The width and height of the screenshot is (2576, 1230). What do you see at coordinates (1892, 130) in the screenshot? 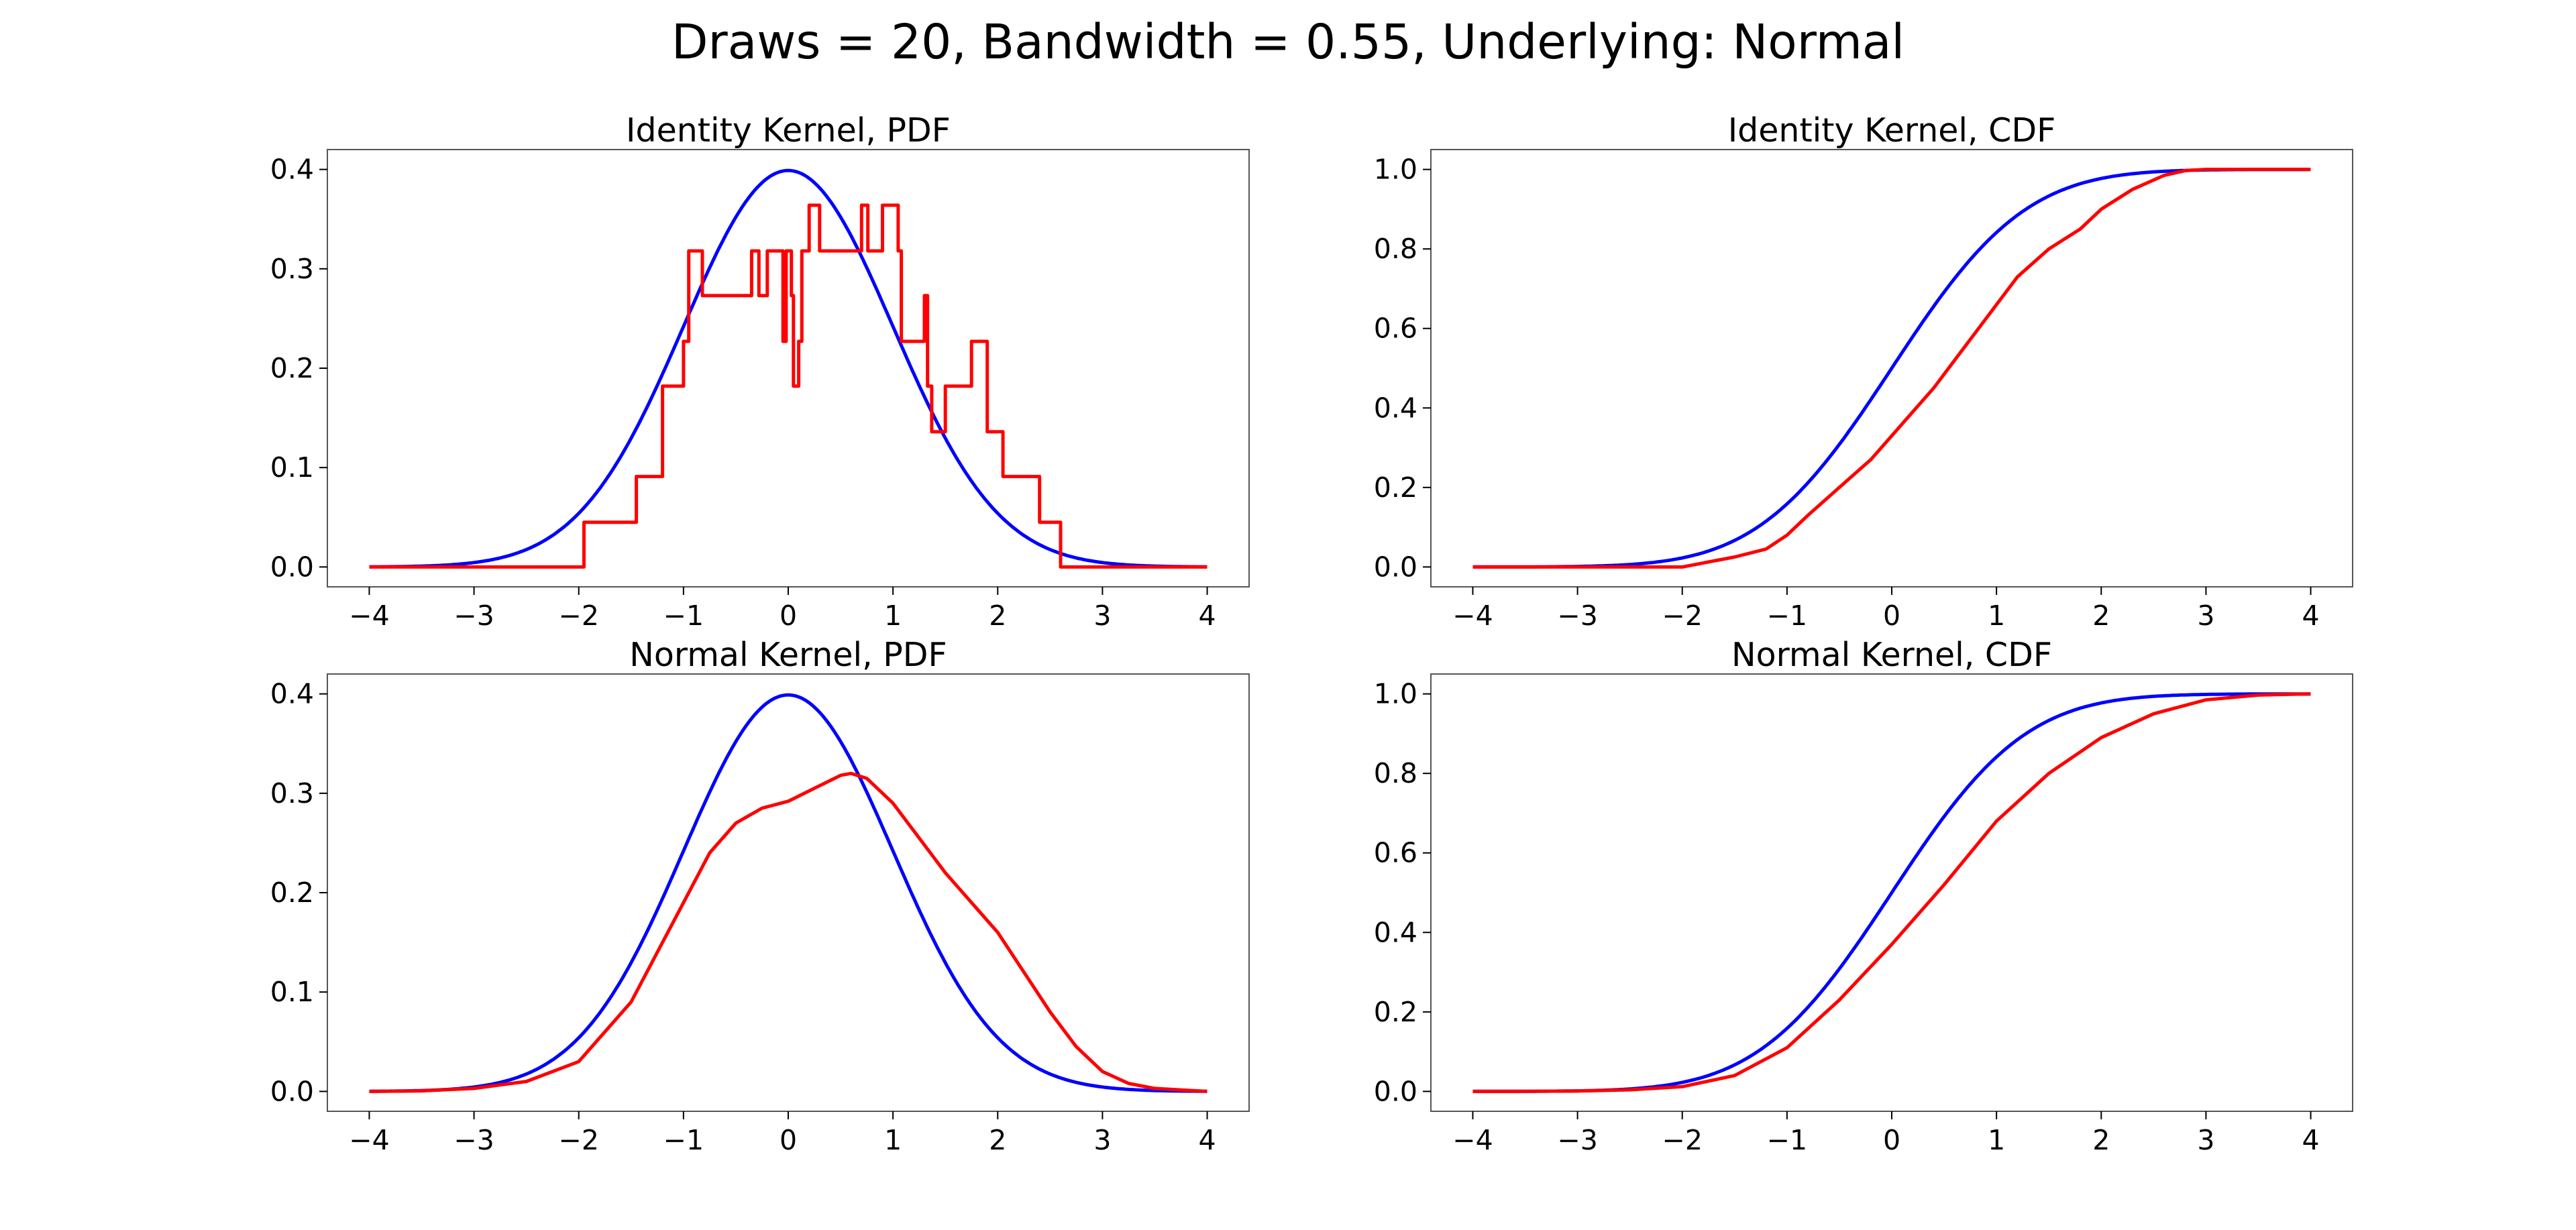
I see `panel-title: Identity Kernel, CDF` at bounding box center [1892, 130].